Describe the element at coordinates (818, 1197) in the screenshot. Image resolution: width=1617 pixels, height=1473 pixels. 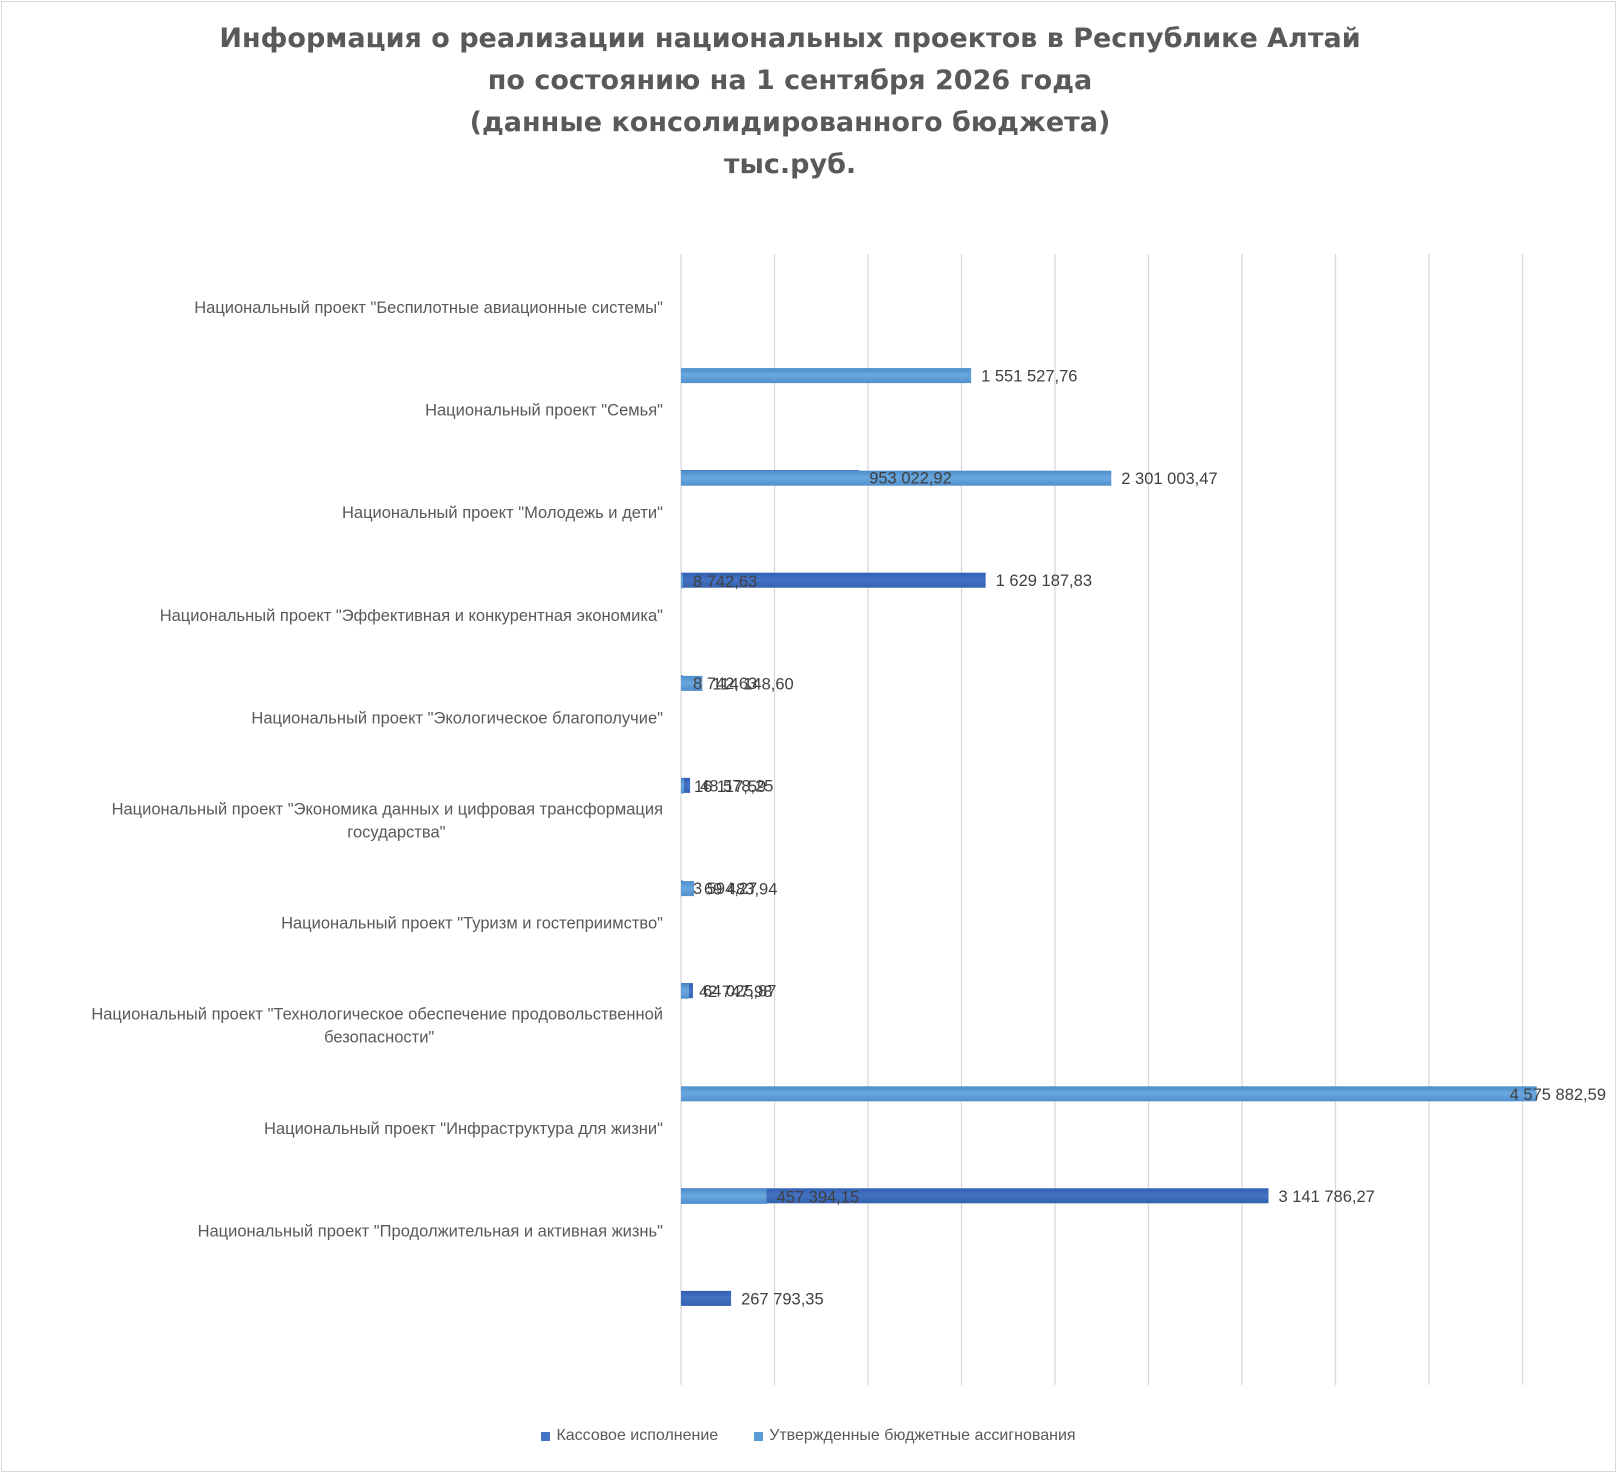
I see `data-label-approved-9: 457 394,15` at that location.